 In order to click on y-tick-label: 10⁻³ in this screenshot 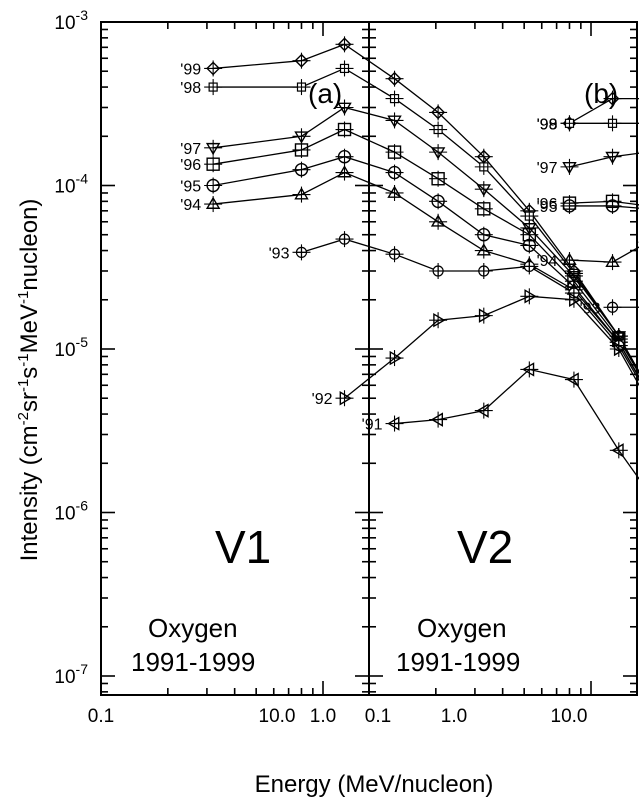, I will do `click(71, 20)`.